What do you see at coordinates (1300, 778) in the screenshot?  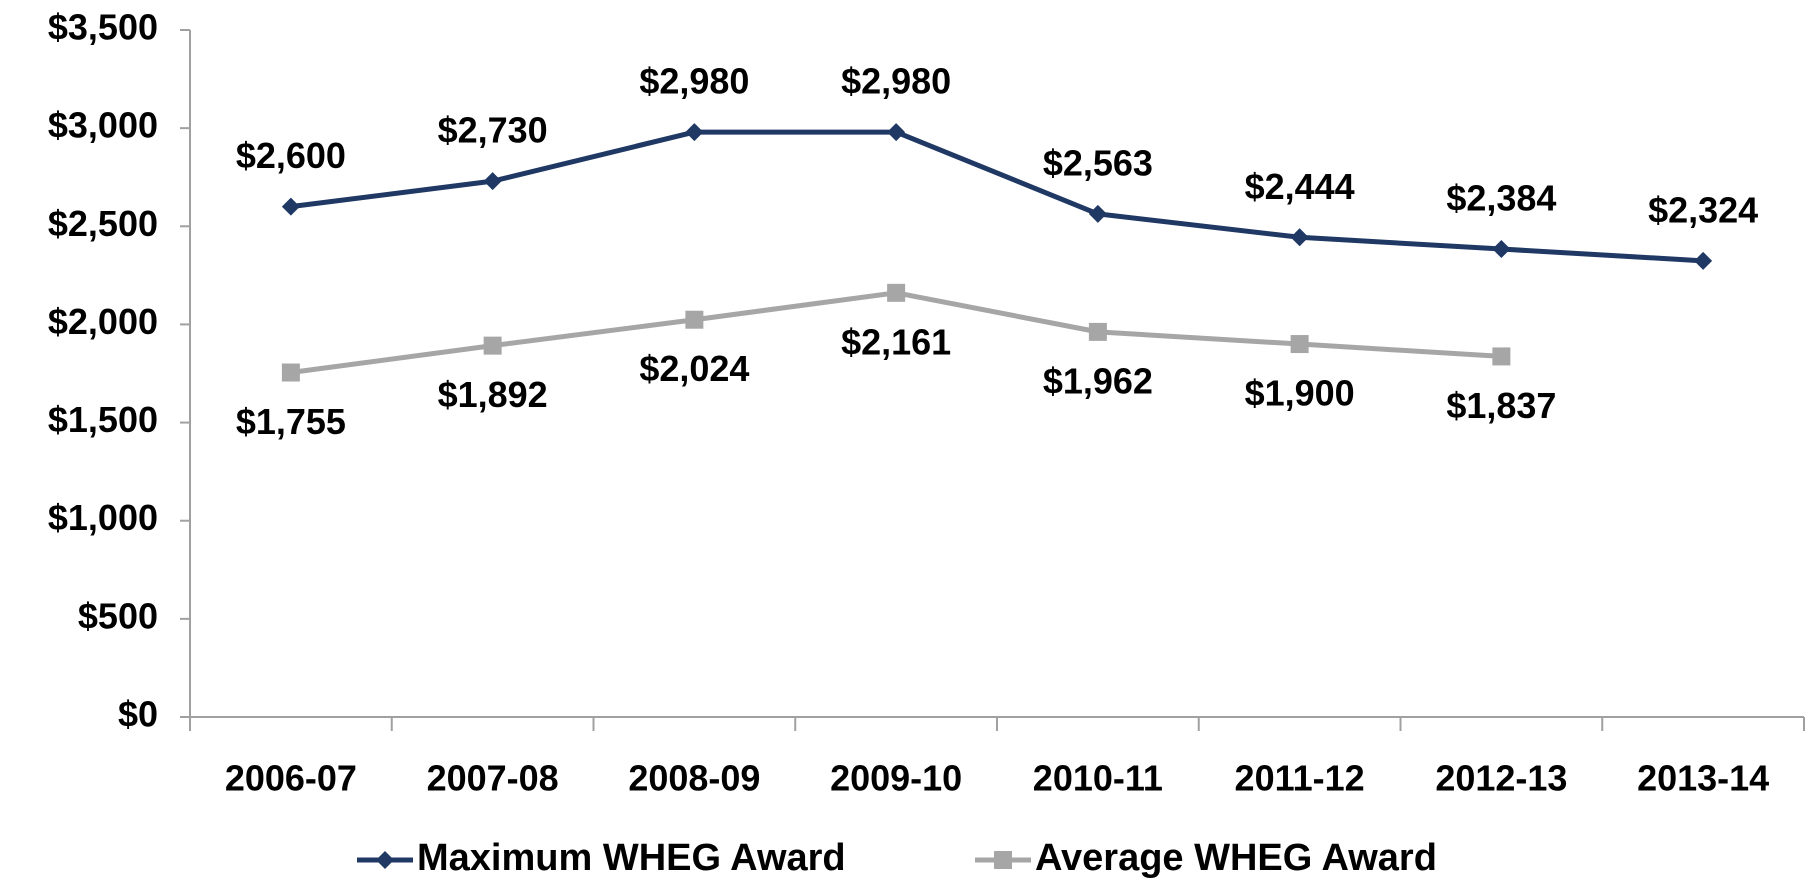 I see `x-tick-label: 2011-12` at bounding box center [1300, 778].